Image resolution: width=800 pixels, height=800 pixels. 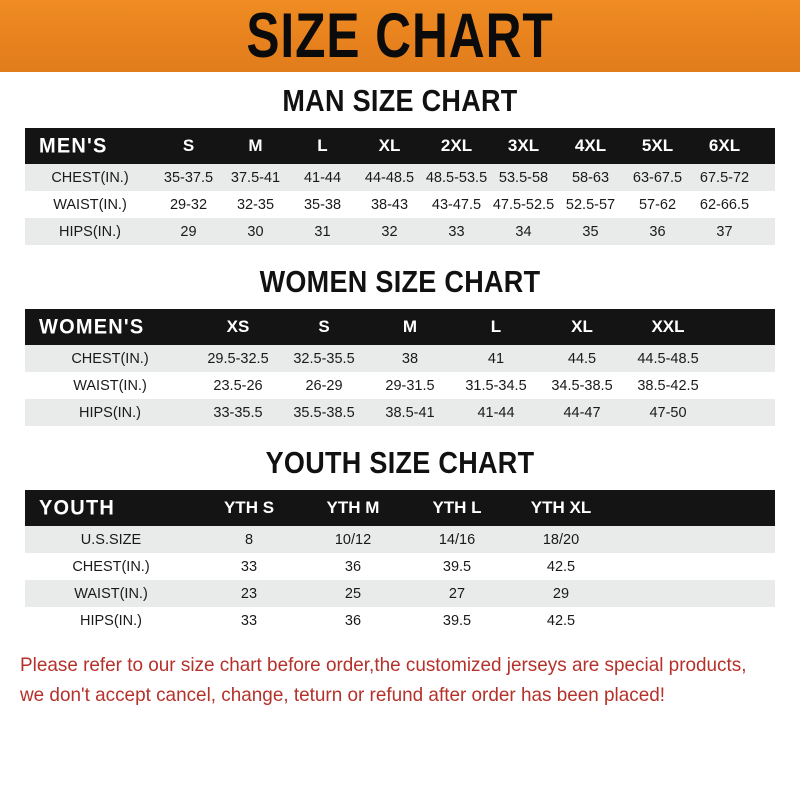 What do you see at coordinates (324, 326) in the screenshot?
I see `women-column-header: S` at bounding box center [324, 326].